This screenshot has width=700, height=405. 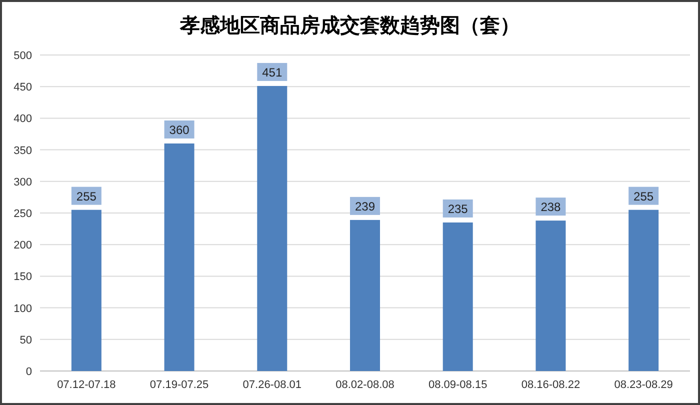 What do you see at coordinates (29, 372) in the screenshot?
I see `y-tick-label: 0` at bounding box center [29, 372].